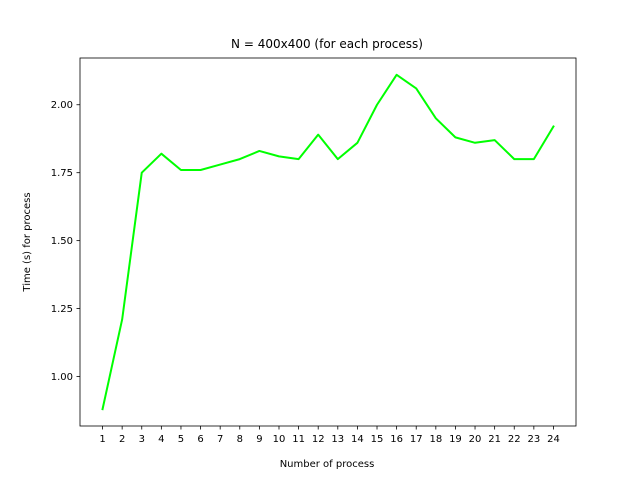 This screenshot has height=480, width=640. I want to click on x-tick-label-13: 13, so click(337, 439).